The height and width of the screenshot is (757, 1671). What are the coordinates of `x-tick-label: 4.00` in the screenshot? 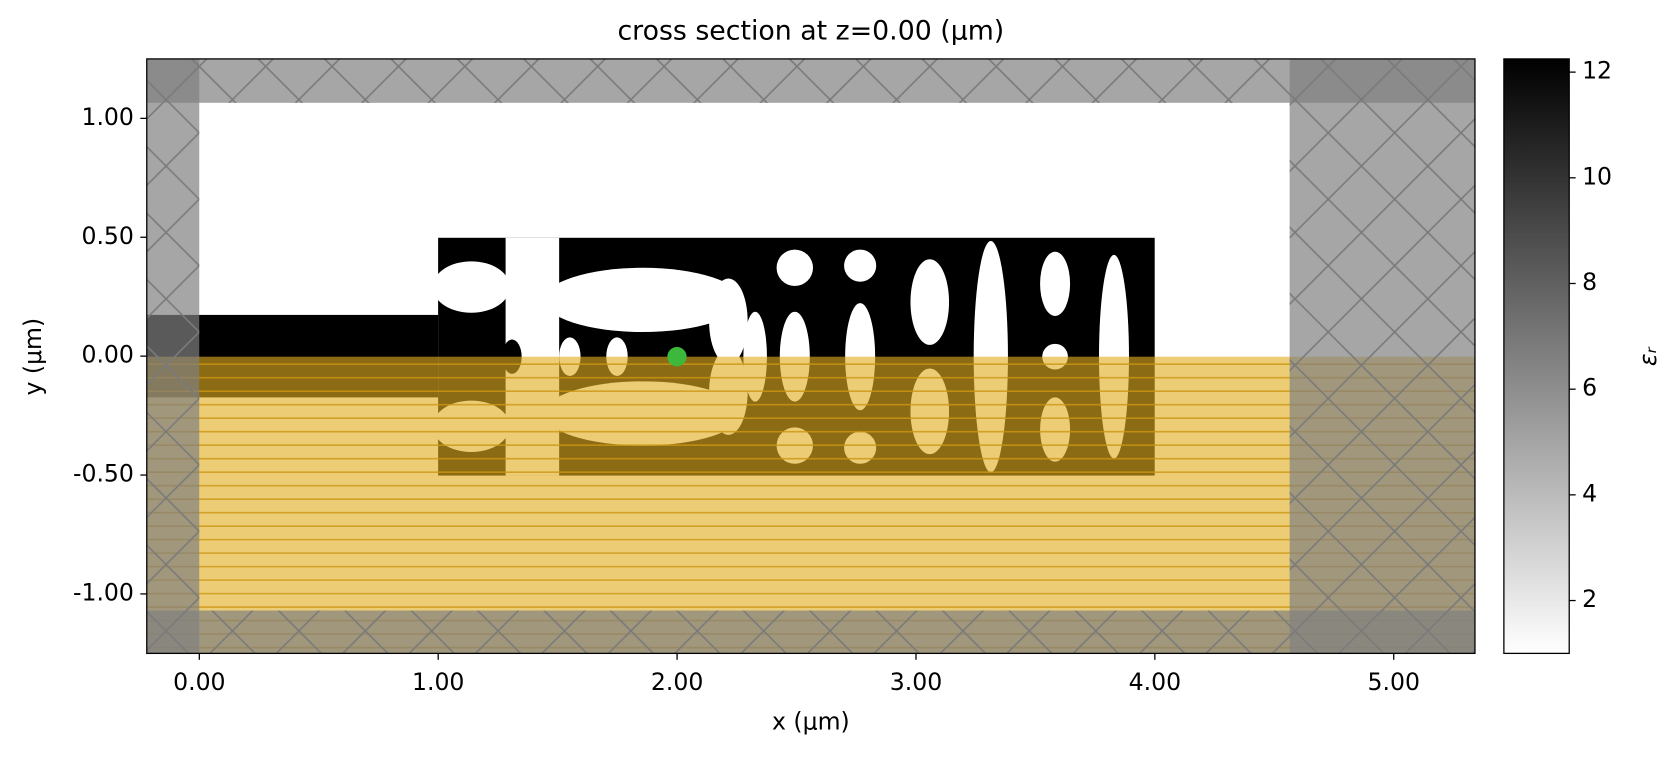 It's located at (1155, 682).